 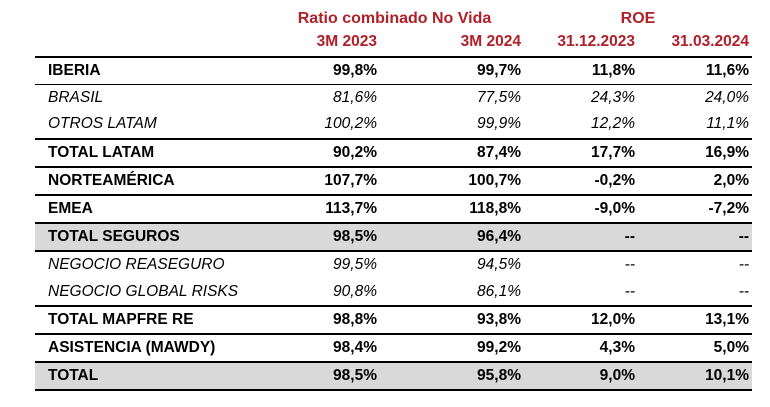 I want to click on header-group-row: Ratio combinado No Vida ROE, so click(x=393, y=17).